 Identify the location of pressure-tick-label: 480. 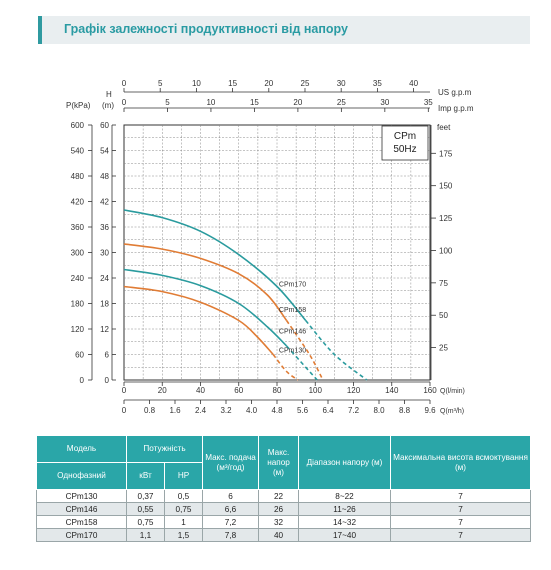
(78, 176).